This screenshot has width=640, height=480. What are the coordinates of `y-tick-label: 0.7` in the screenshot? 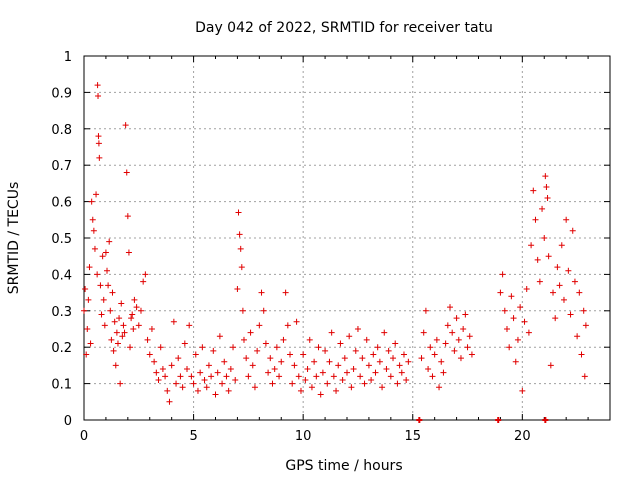 It's located at (61, 166).